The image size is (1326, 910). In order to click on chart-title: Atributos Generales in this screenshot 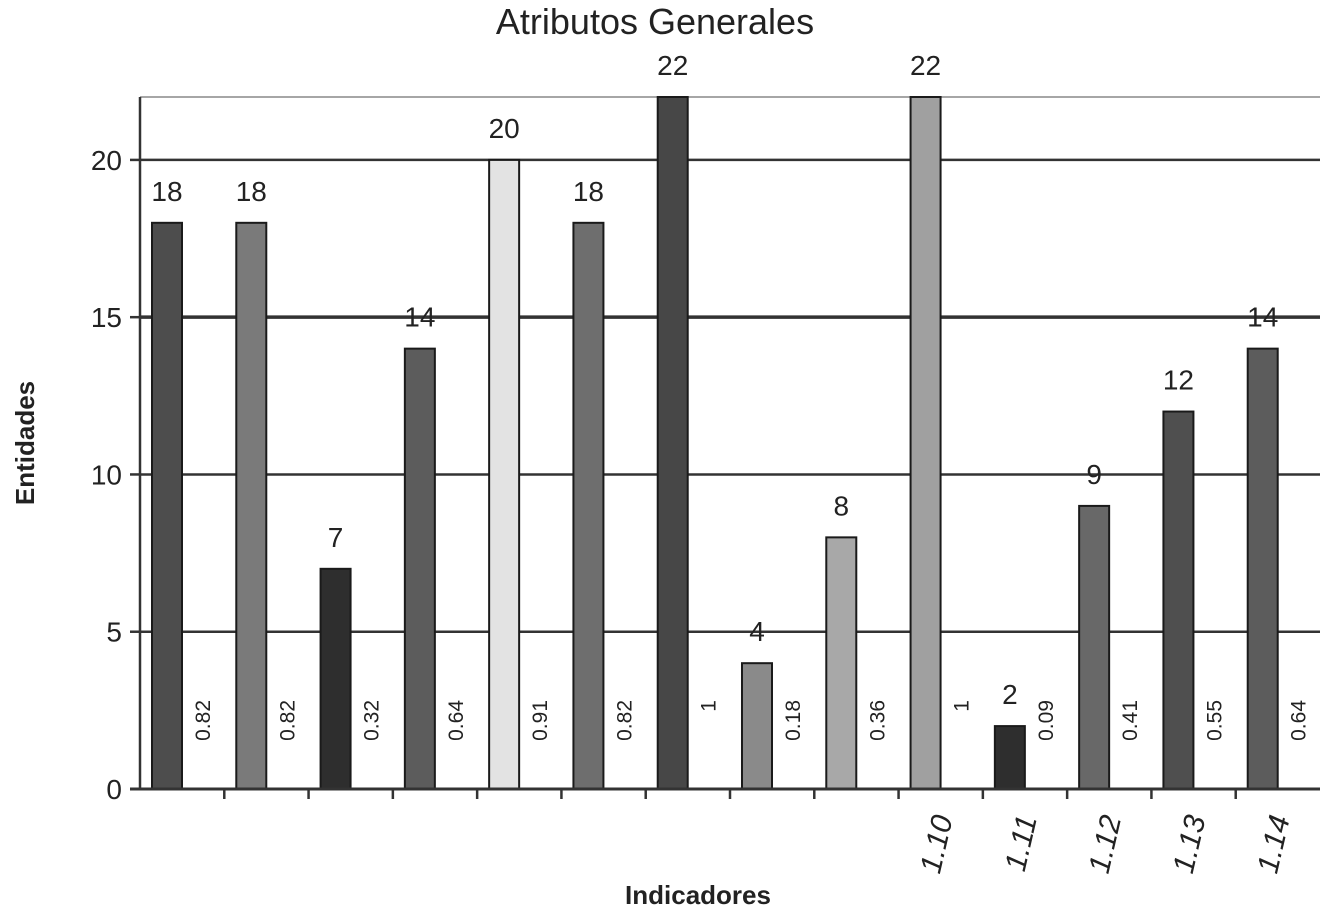, I will do `click(655, 21)`.